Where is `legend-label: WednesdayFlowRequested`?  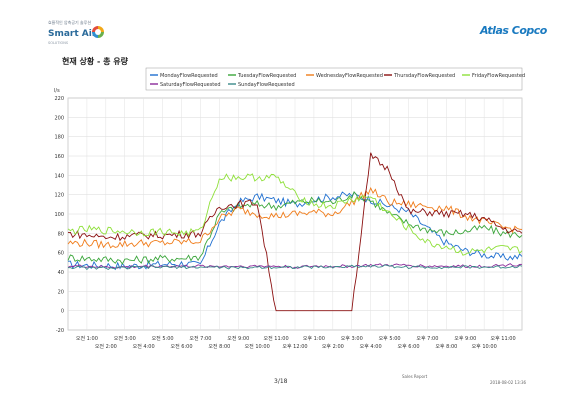 legend-label: WednesdayFlowRequested is located at coordinates (349, 76).